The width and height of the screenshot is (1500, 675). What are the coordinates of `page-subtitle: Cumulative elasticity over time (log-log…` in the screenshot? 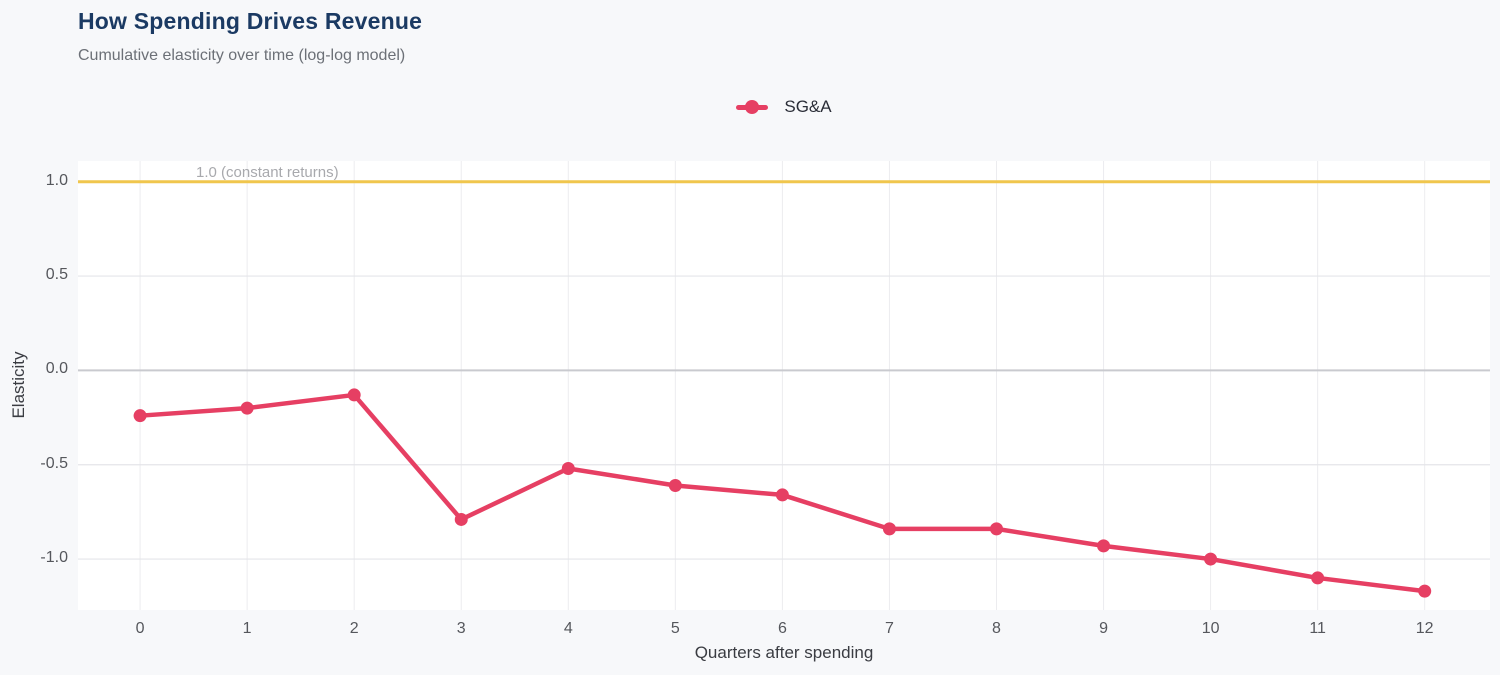 It's located at (242, 55).